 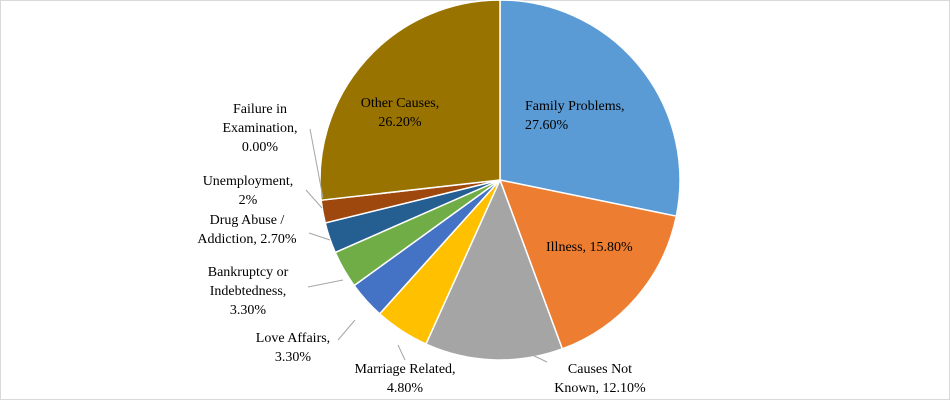 What do you see at coordinates (248, 191) in the screenshot?
I see `data-label: Unemployment, 2%` at bounding box center [248, 191].